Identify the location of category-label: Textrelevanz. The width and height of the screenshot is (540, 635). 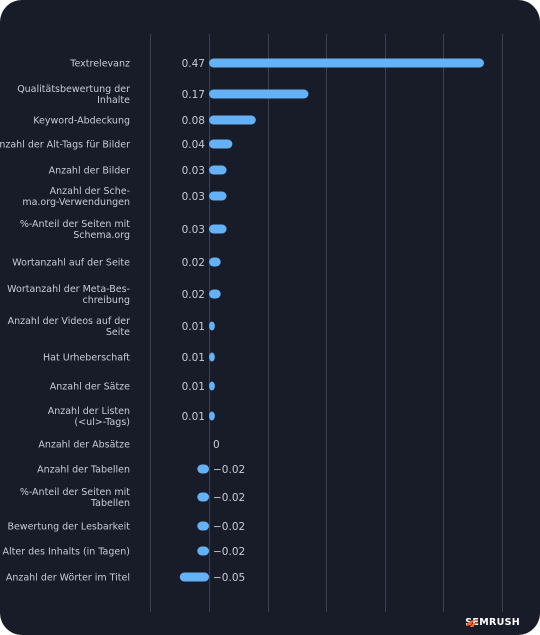
(99, 64).